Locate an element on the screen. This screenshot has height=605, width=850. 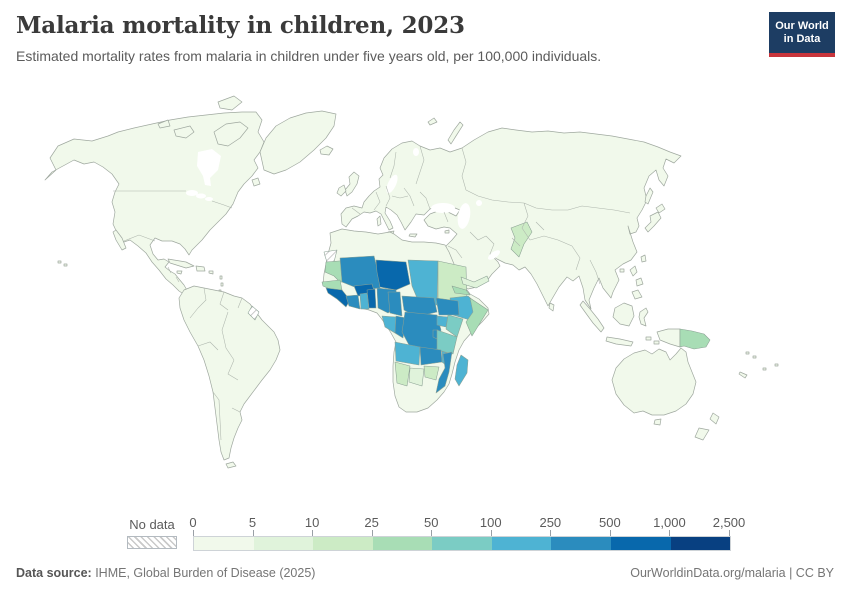
country-eritrea is located at coordinates (461, 290).